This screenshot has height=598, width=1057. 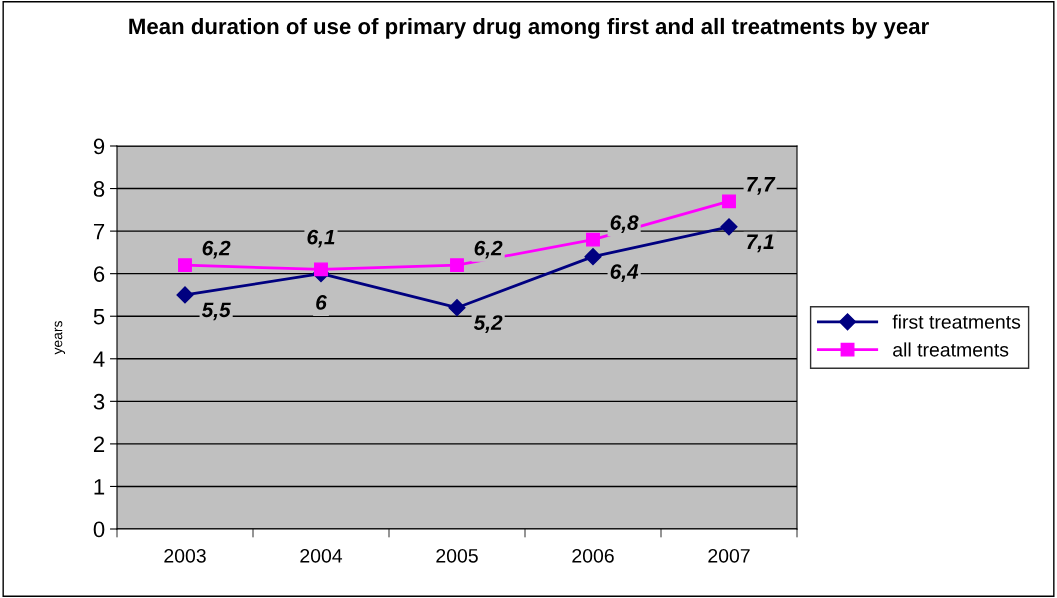 I want to click on x-tick-label: 2007, so click(x=729, y=555).